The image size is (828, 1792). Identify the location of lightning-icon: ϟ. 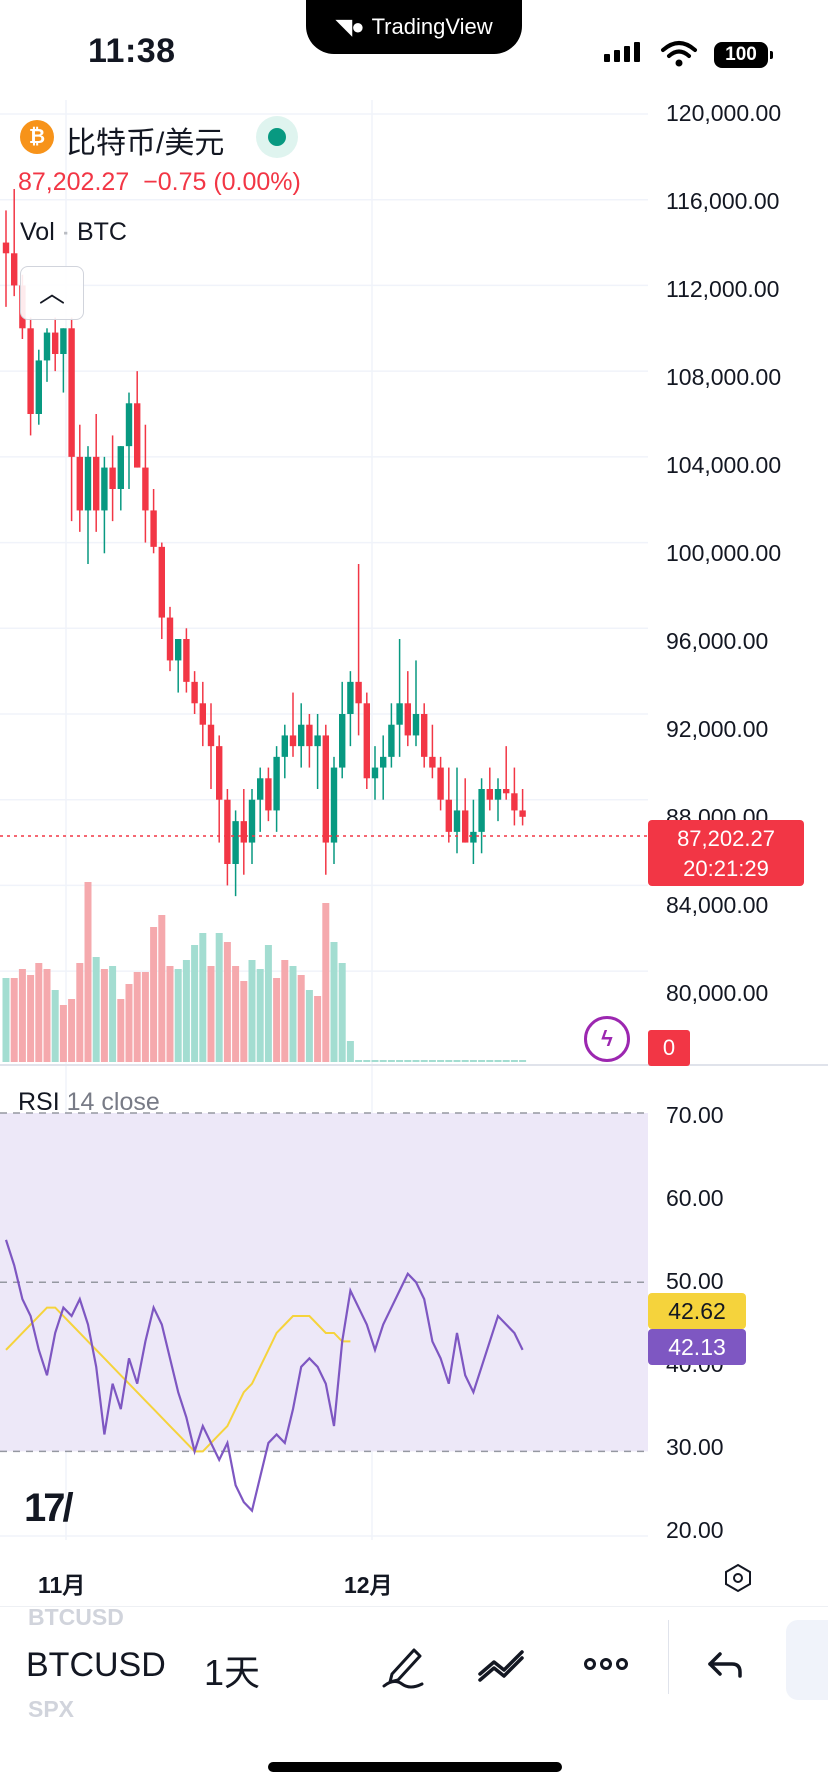
(607, 1039).